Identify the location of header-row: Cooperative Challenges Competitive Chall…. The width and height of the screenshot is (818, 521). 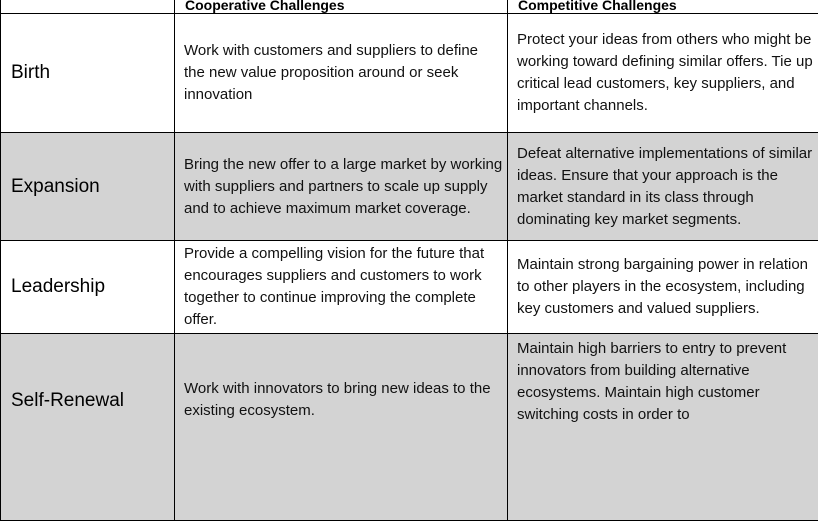
(409, 7).